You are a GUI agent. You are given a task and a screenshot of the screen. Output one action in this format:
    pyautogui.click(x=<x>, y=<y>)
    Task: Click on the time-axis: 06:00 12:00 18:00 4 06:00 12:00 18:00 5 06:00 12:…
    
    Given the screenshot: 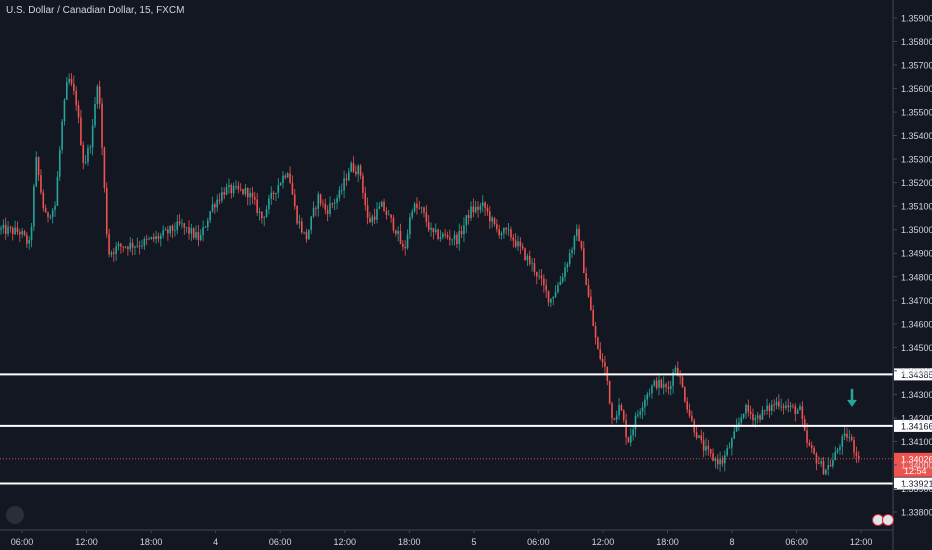 What is the action you would take?
    pyautogui.click(x=446, y=538)
    